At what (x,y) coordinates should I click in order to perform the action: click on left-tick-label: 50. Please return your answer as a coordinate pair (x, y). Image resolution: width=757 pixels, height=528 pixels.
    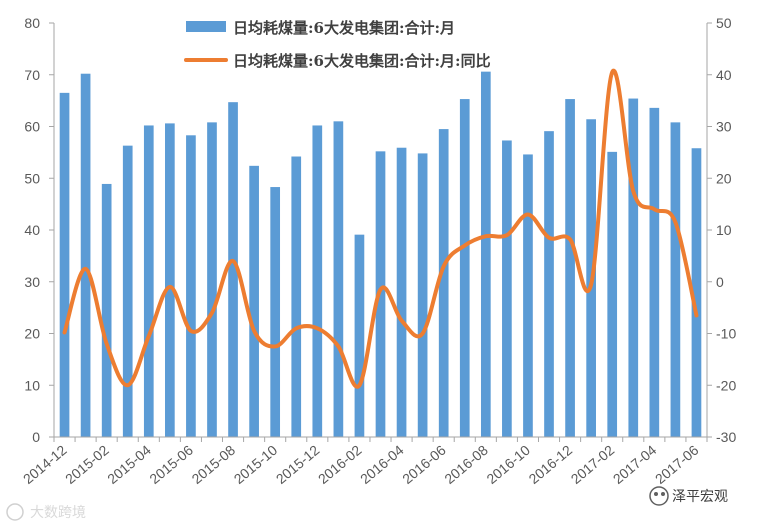
    Looking at the image, I should click on (32, 178).